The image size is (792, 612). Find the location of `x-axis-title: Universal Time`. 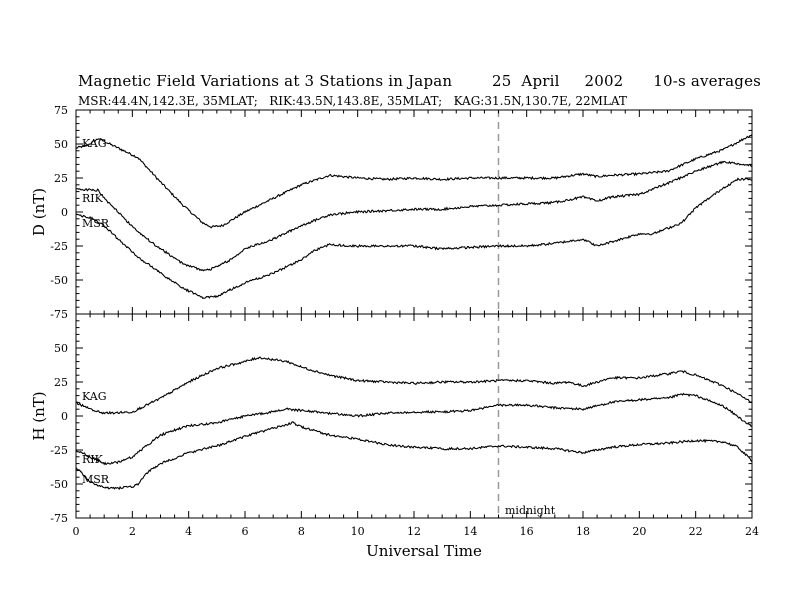

x-axis-title: Universal Time is located at coordinates (424, 551).